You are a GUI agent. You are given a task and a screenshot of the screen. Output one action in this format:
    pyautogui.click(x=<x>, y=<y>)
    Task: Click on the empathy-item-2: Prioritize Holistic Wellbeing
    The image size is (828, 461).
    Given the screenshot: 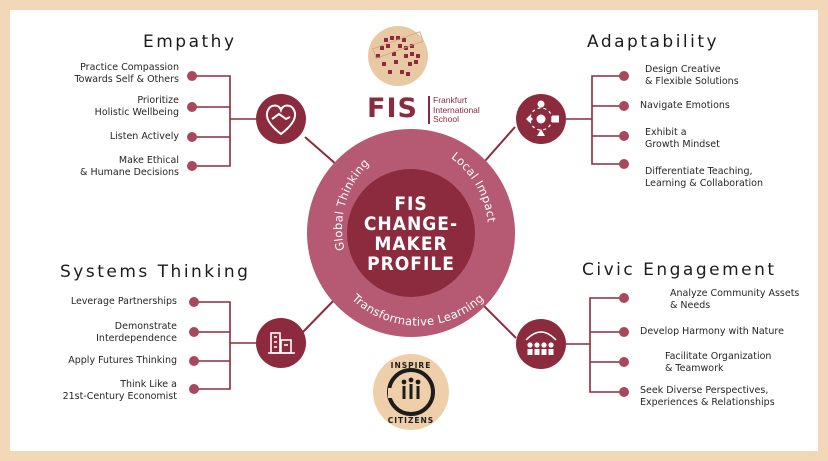 What is the action you would take?
    pyautogui.click(x=136, y=106)
    